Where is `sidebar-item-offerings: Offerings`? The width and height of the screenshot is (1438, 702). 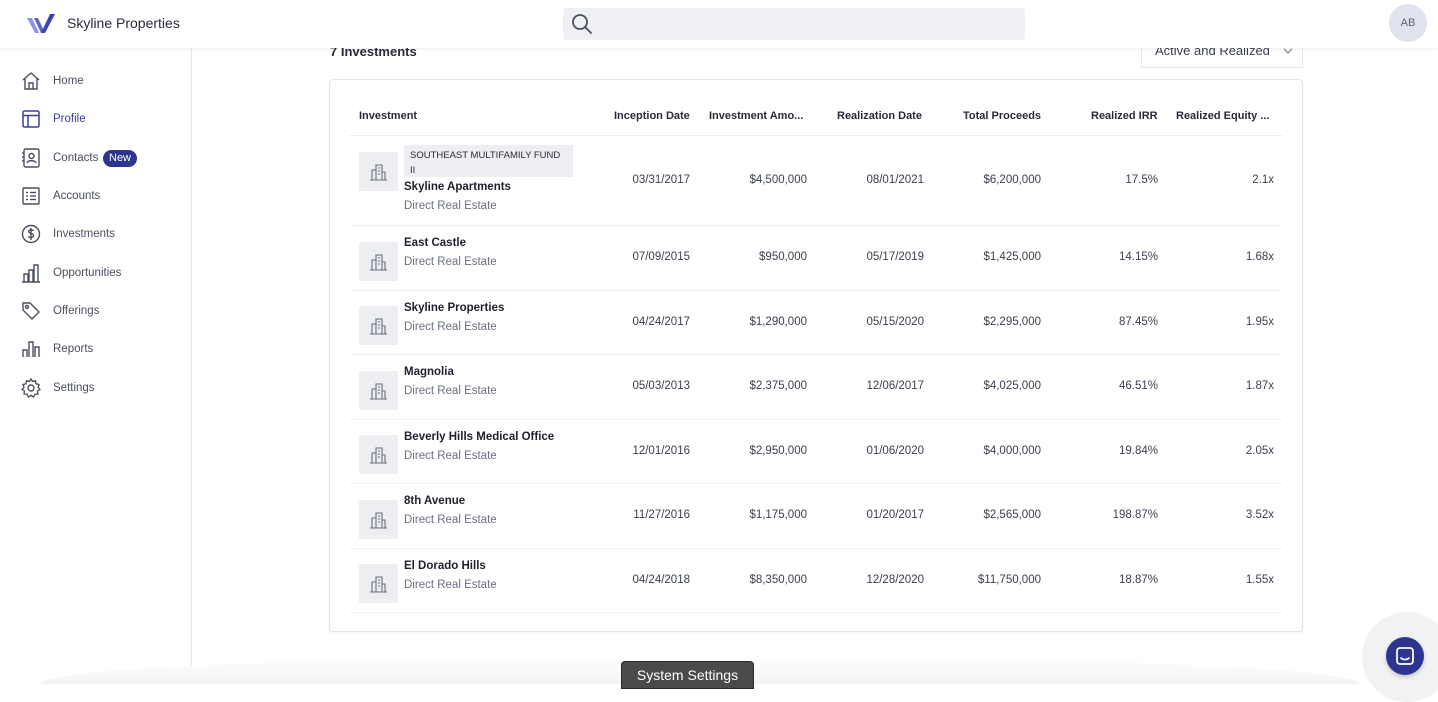 sidebar-item-offerings: Offerings is located at coordinates (95, 311).